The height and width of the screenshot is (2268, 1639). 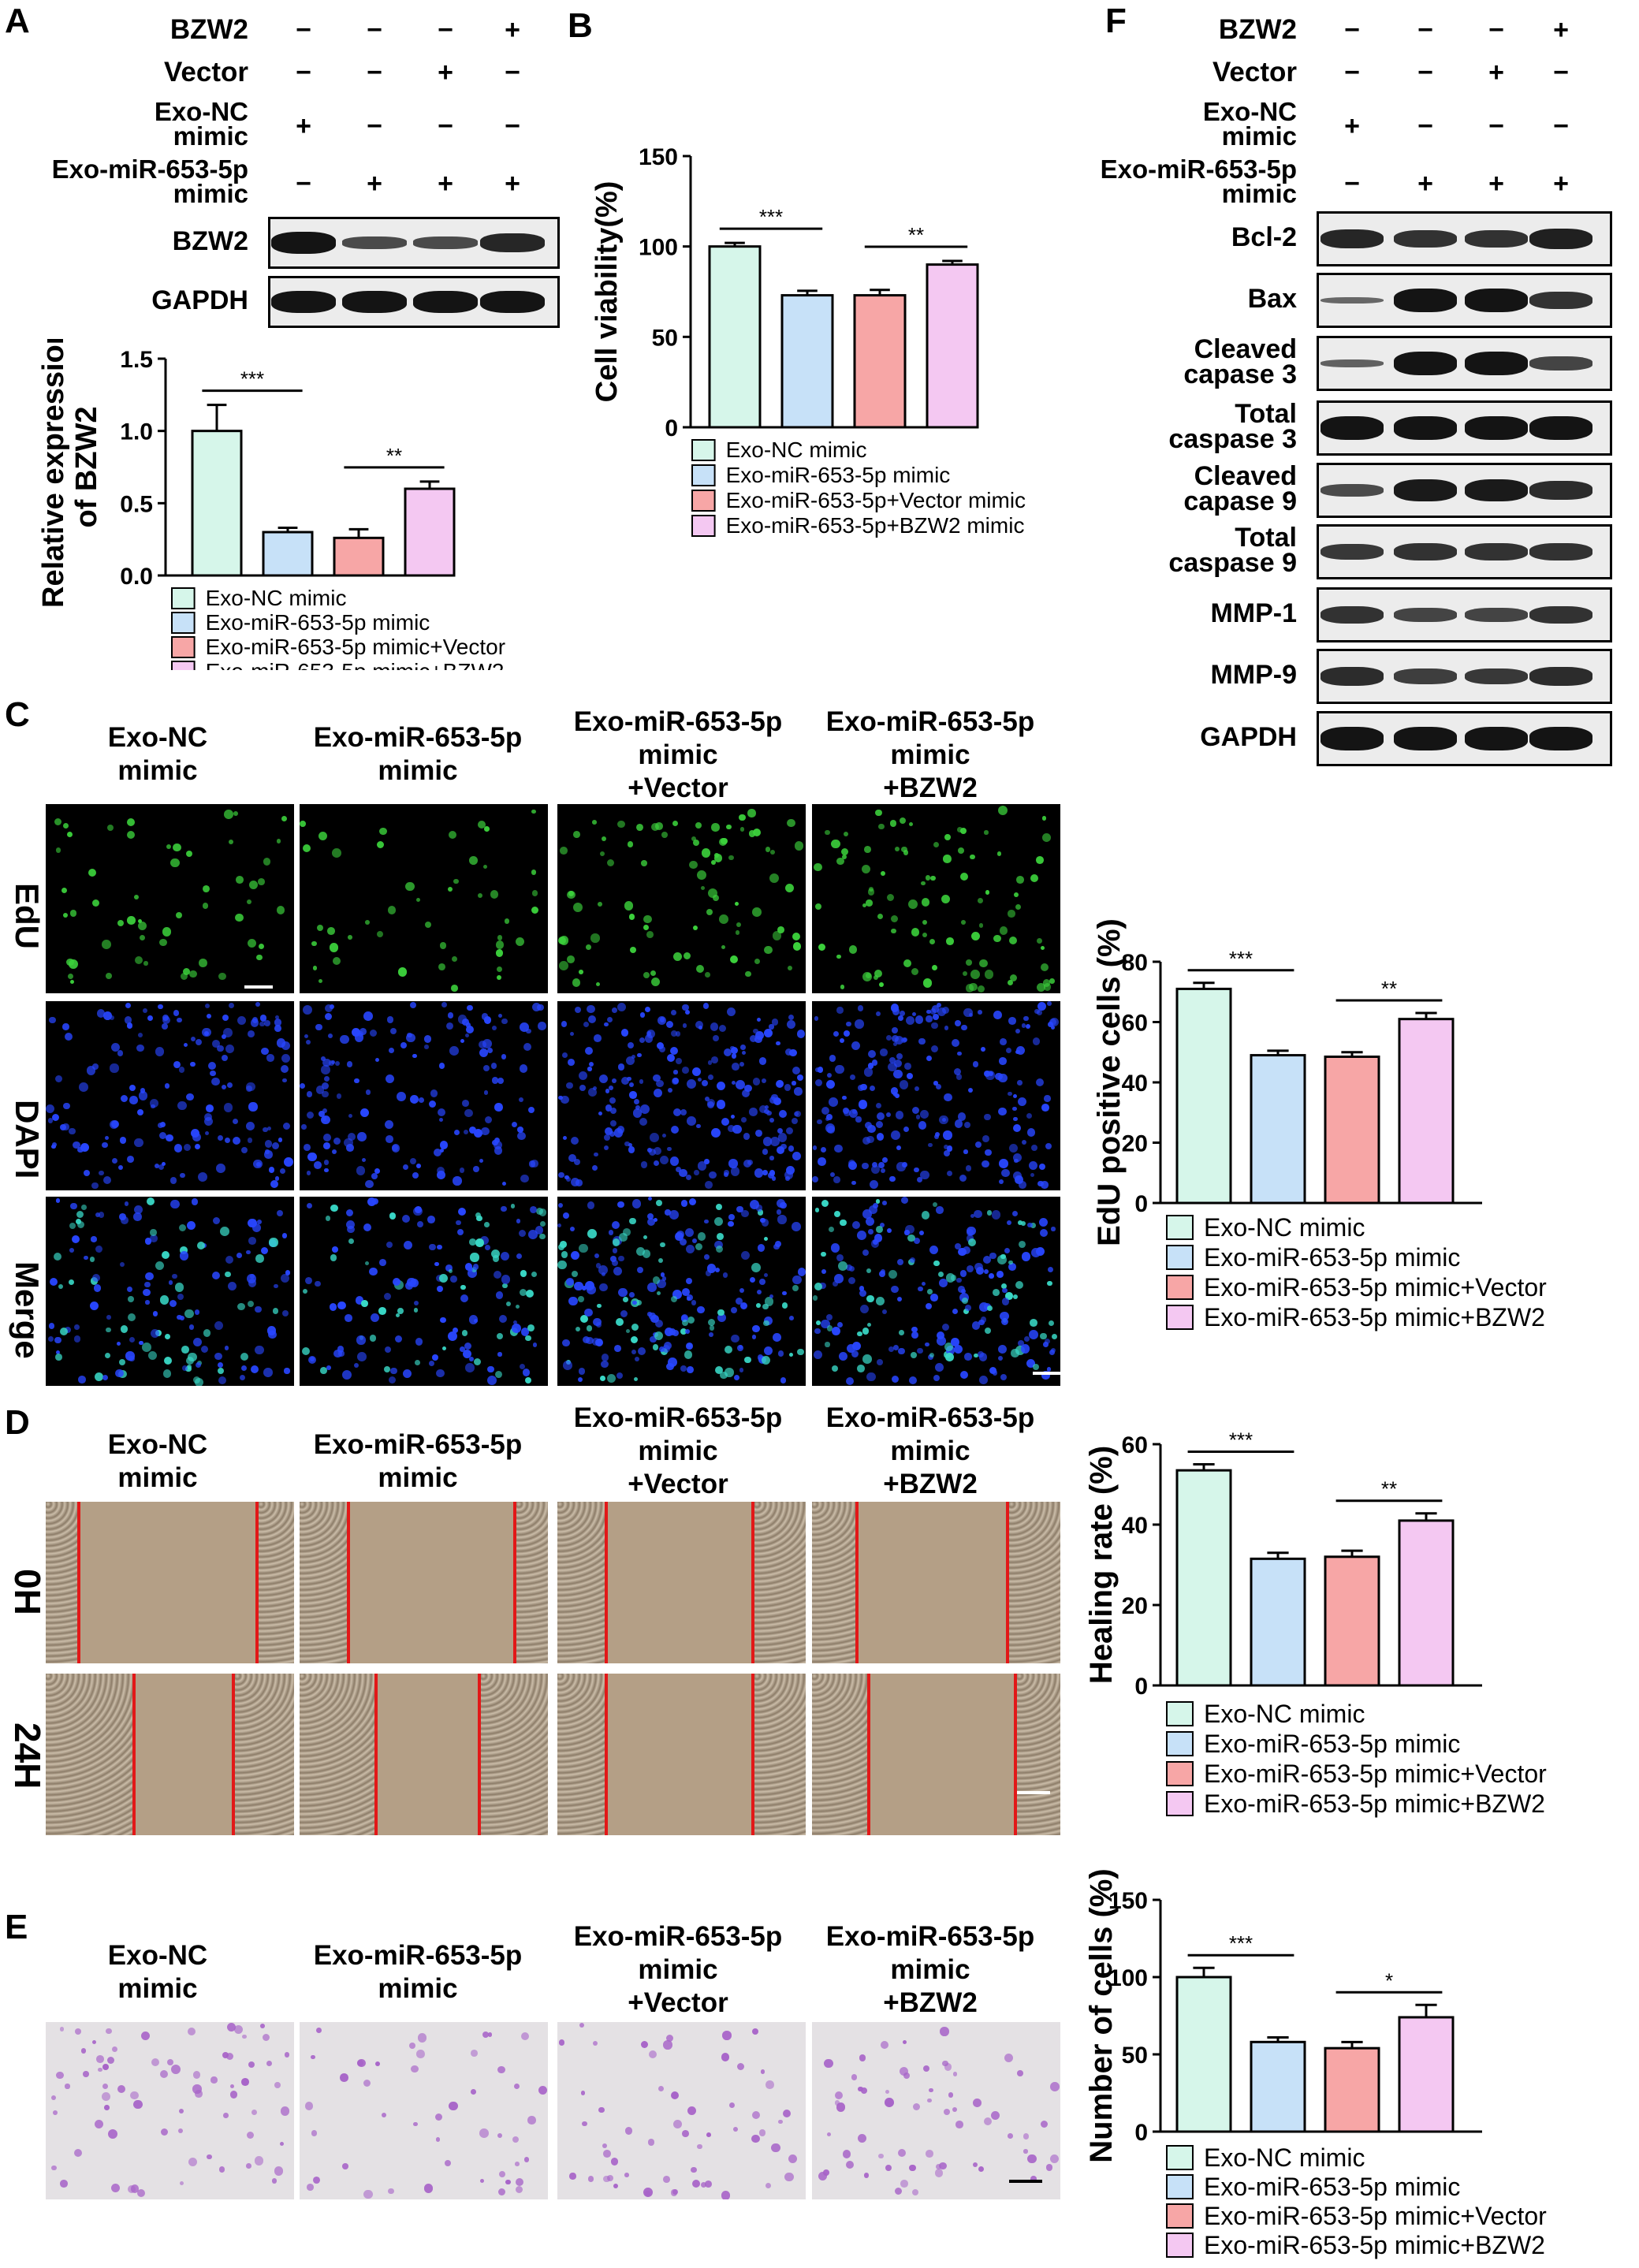 I want to click on legend-label: Exo-miR-653-5p mimic+BZW2, so click(x=1375, y=1804).